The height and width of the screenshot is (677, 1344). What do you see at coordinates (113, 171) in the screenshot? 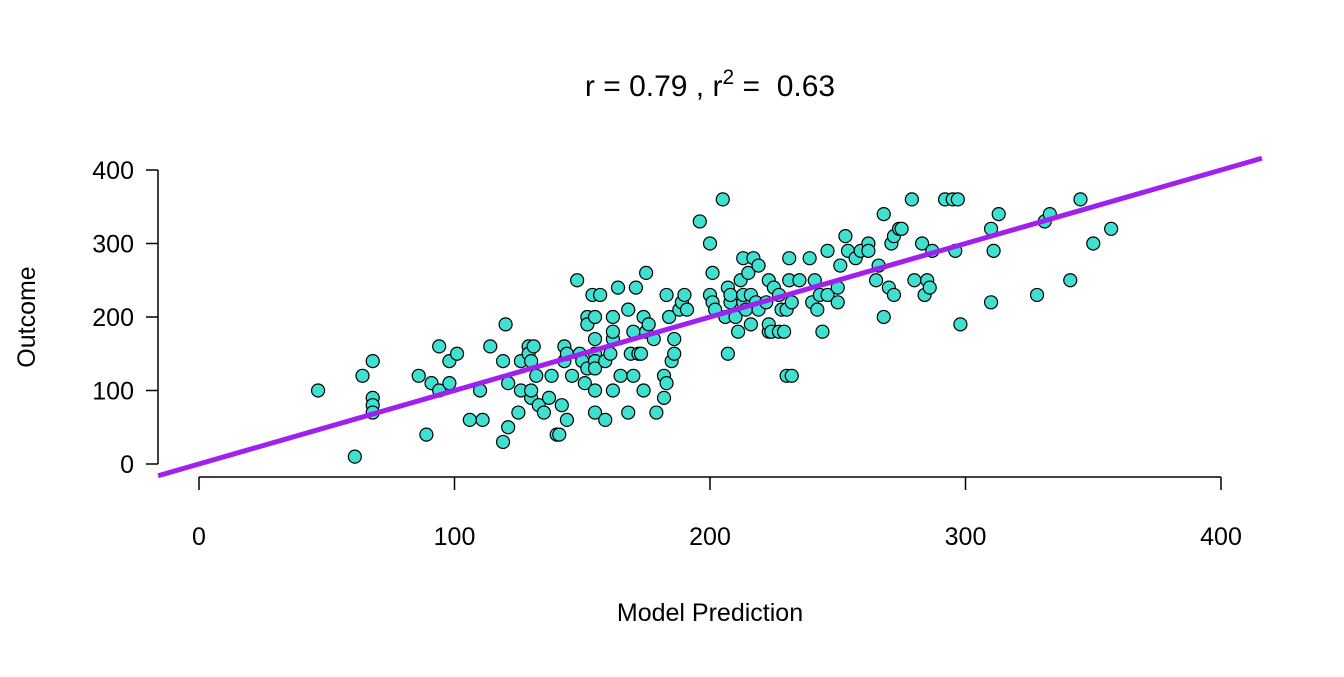
I see `y-tick-label: 400` at bounding box center [113, 171].